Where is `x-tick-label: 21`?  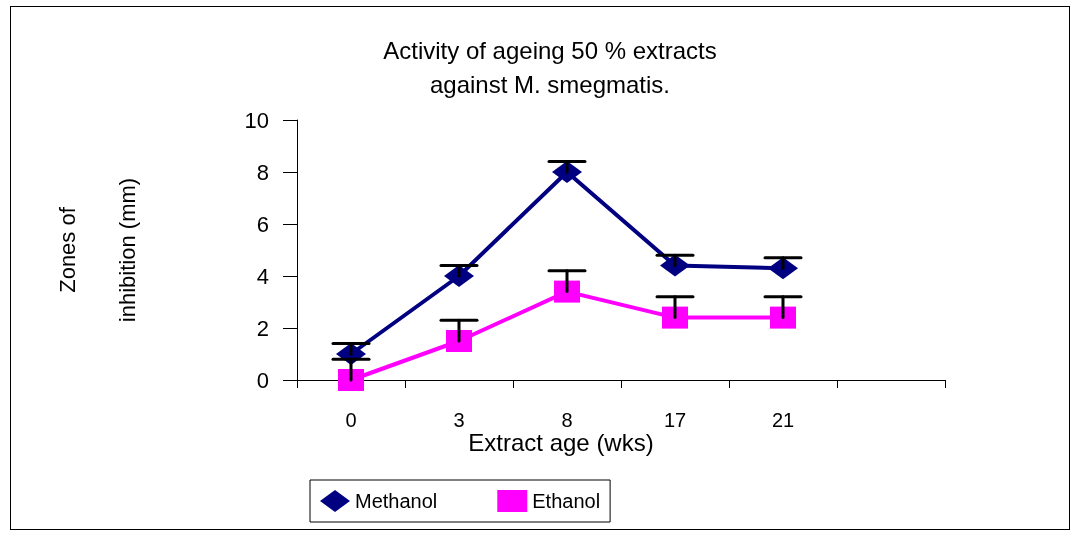 x-tick-label: 21 is located at coordinates (783, 420).